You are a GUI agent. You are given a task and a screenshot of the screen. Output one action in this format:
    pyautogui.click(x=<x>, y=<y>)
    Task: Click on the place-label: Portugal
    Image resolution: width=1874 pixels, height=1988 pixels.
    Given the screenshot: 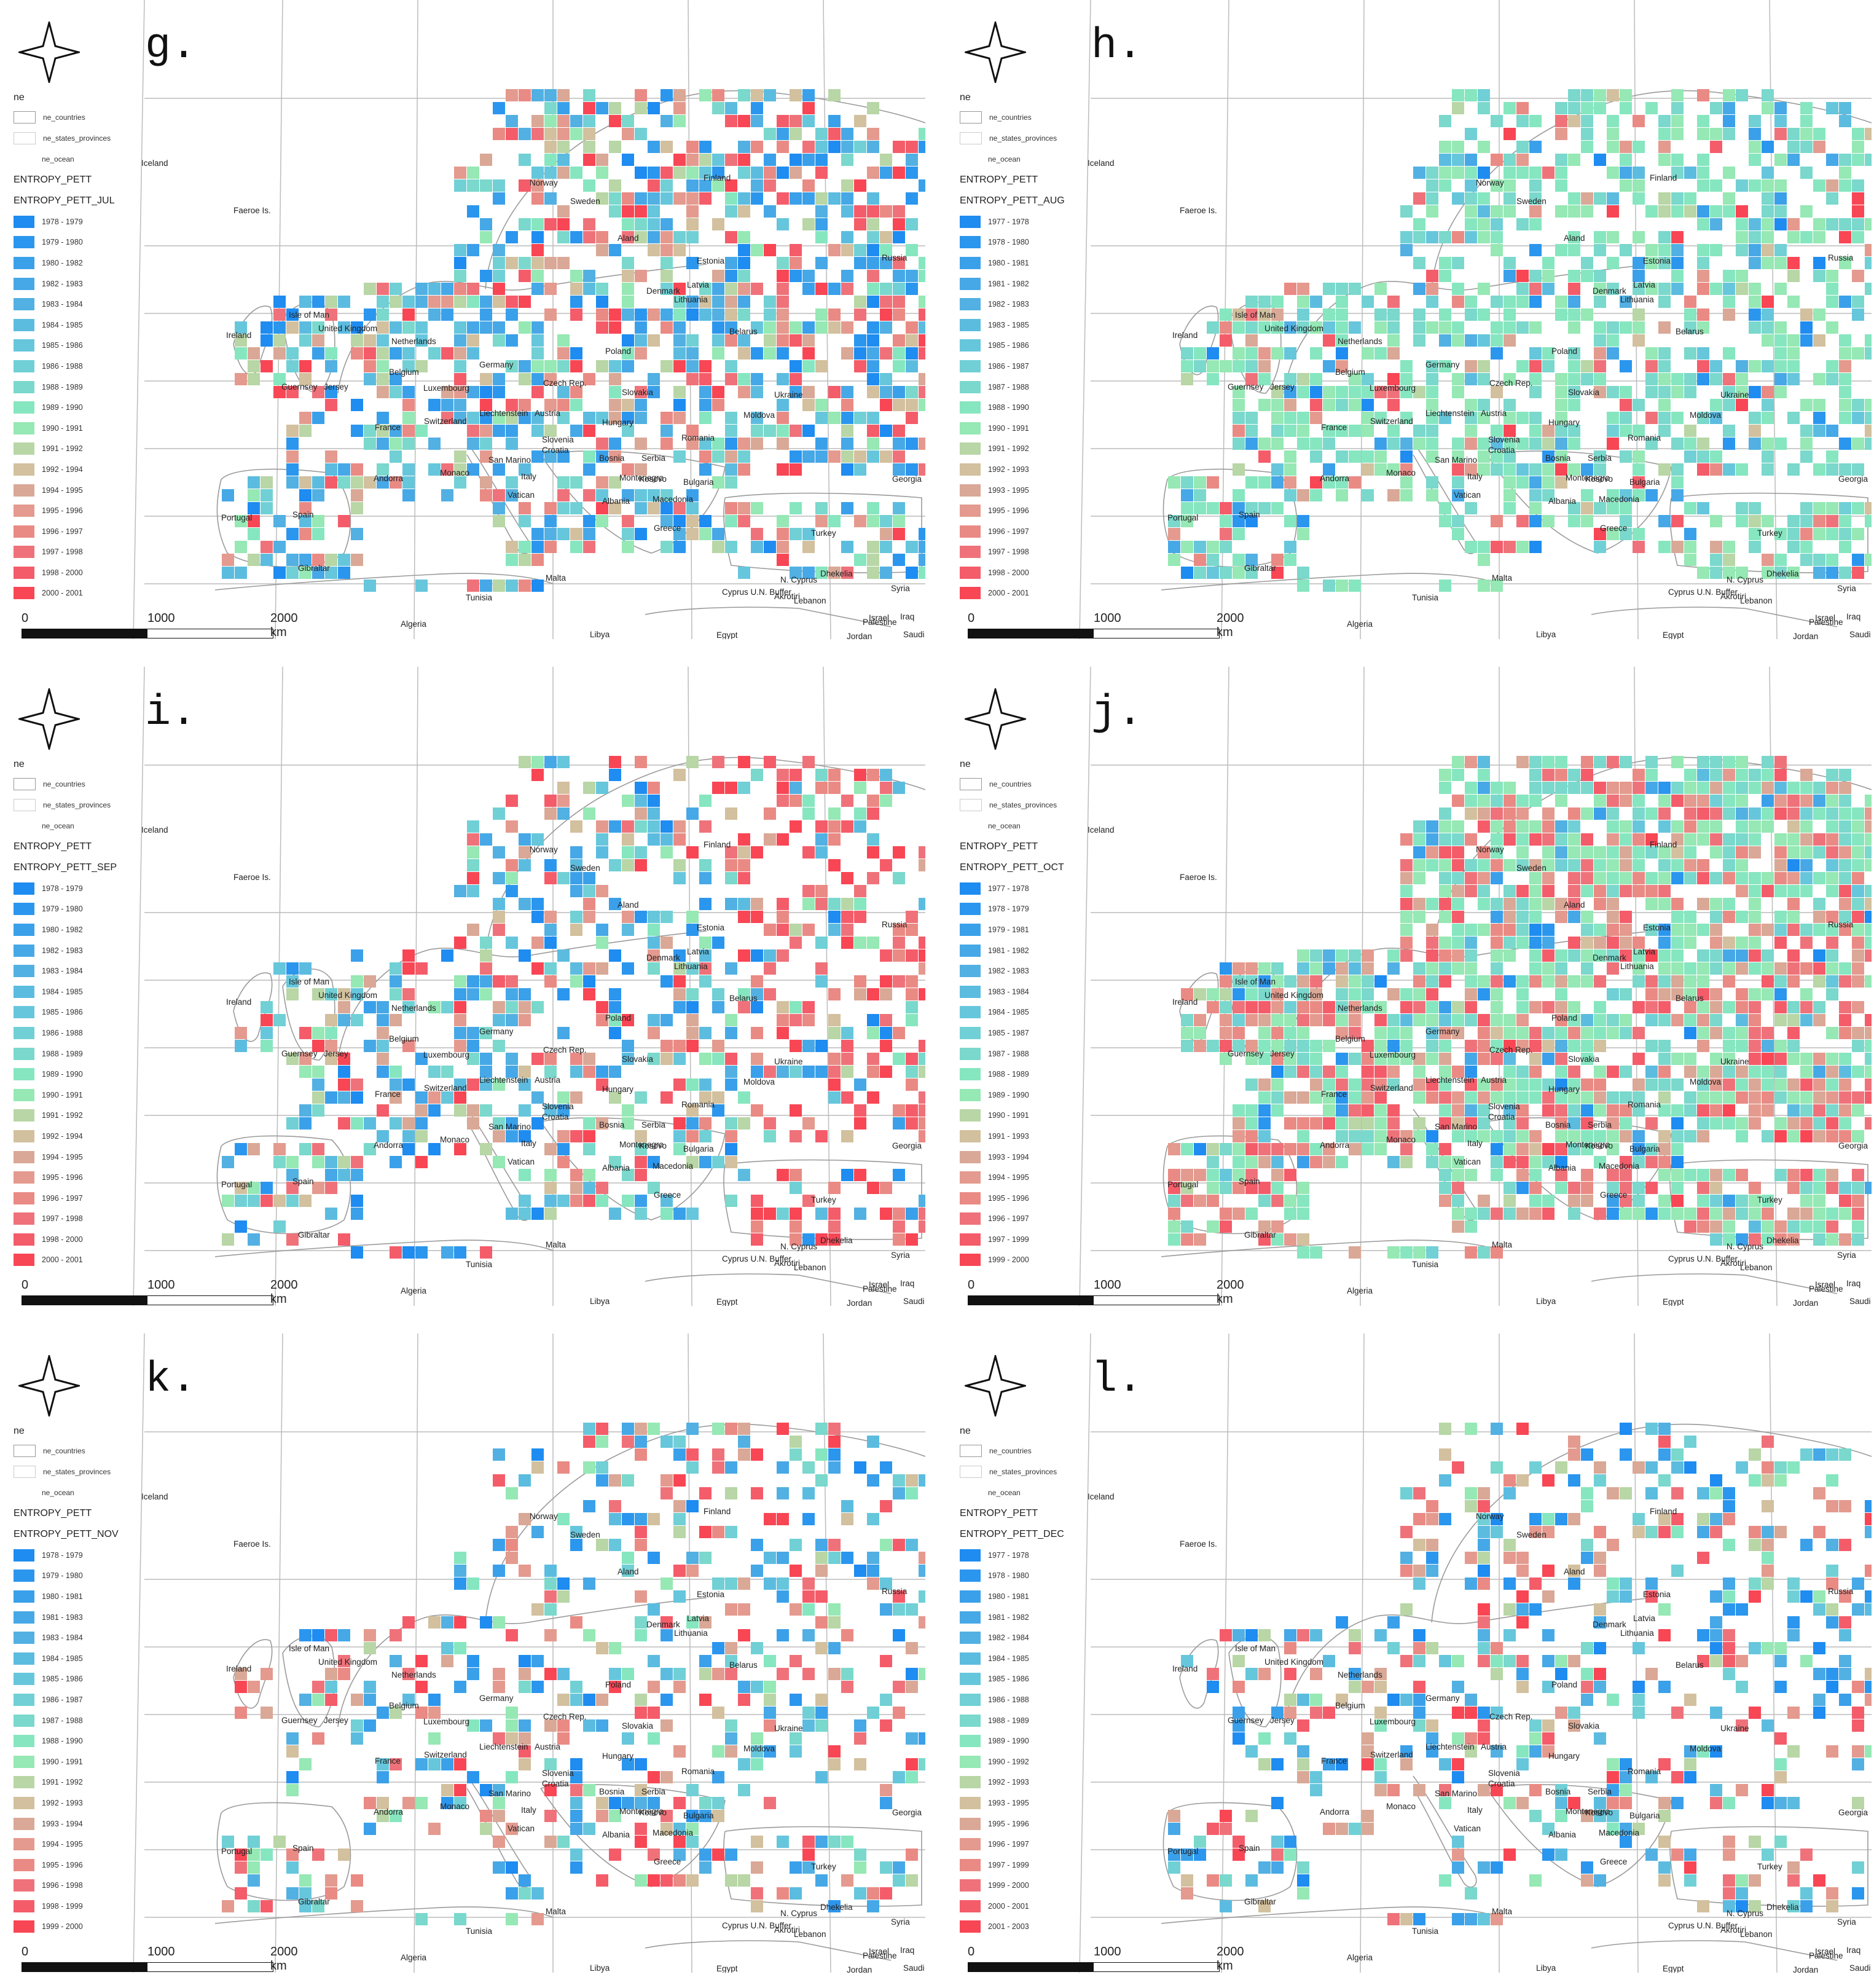 What is the action you would take?
    pyautogui.click(x=1183, y=517)
    